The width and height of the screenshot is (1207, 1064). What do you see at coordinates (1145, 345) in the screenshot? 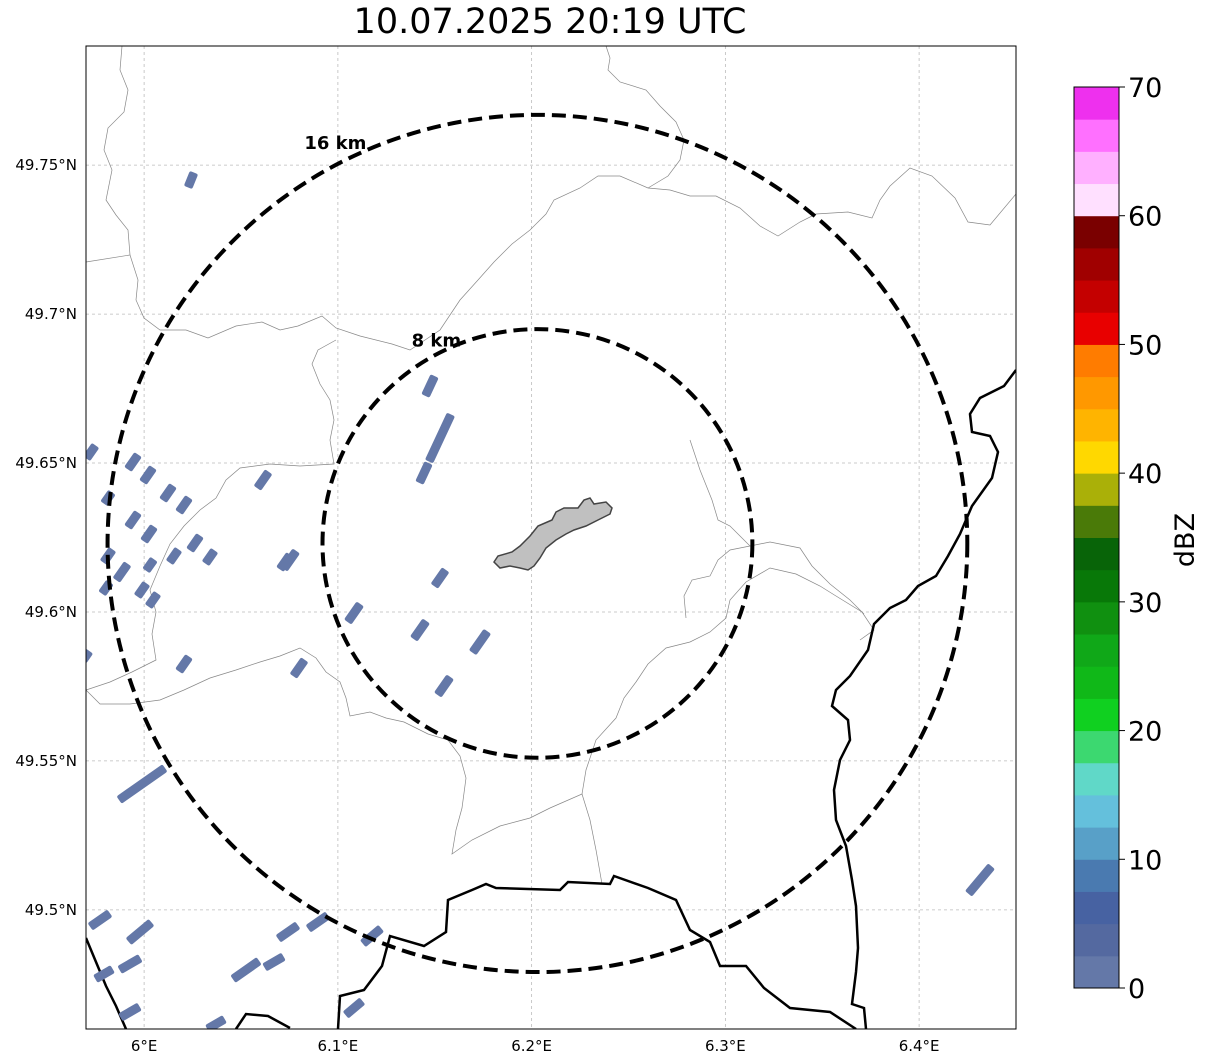
I see `colorbar-tick-label: 50` at bounding box center [1145, 345].